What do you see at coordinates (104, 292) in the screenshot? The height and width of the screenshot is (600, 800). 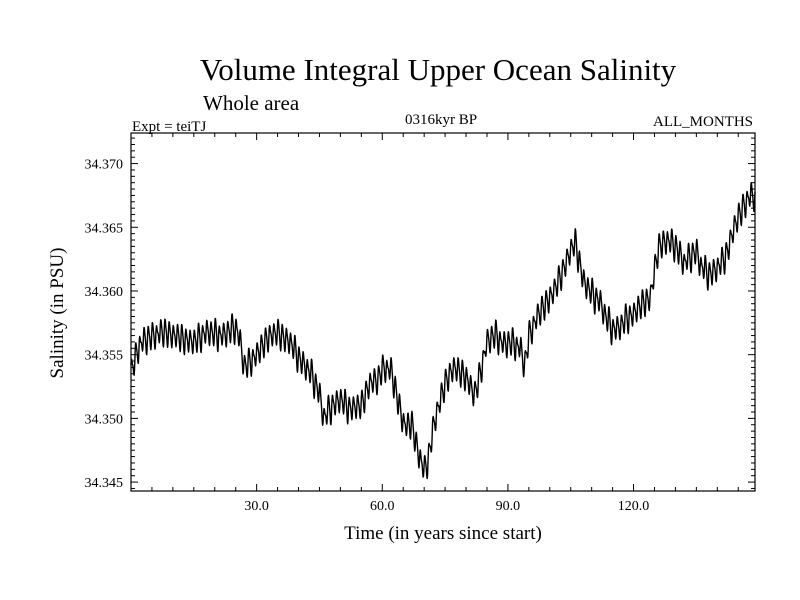 I see `y-tick-label: 34.360` at bounding box center [104, 292].